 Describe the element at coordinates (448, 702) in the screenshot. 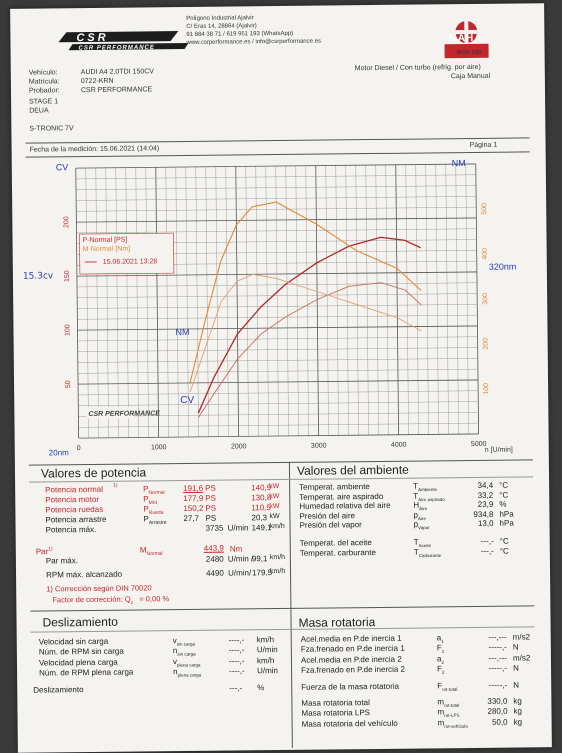

I see `mass-row-symbol: mrot-total` at that location.